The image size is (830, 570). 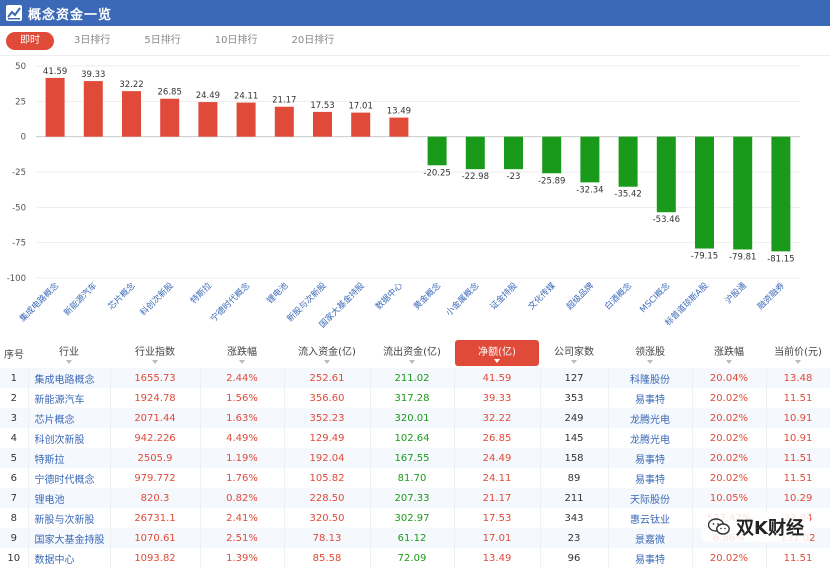 What do you see at coordinates (69, 353) in the screenshot?
I see `col-industry: 行业` at bounding box center [69, 353].